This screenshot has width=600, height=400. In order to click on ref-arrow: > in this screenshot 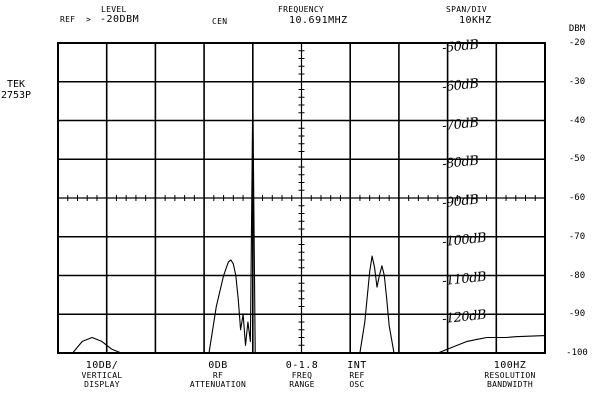, I will do `click(89, 19)`.